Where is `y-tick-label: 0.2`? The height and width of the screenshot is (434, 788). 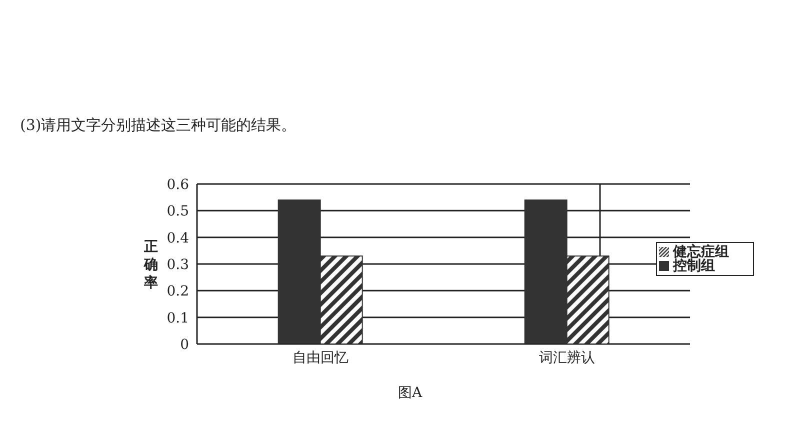
y-tick-label: 0.2 is located at coordinates (177, 292).